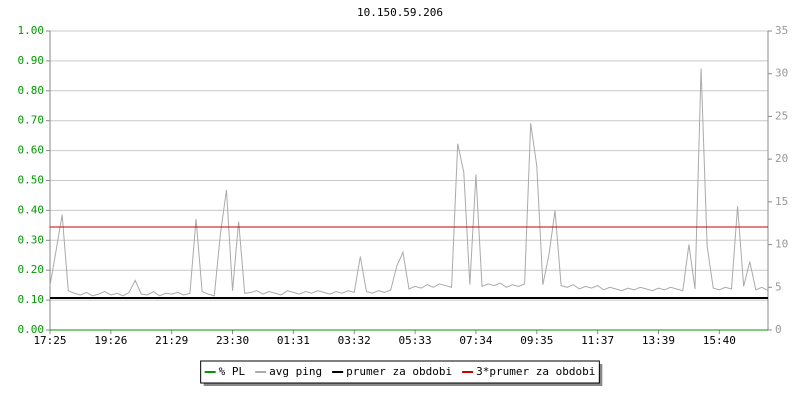 This screenshot has height=400, width=800. Describe the element at coordinates (232, 371) in the screenshot. I see `legend-label: % PL` at that location.